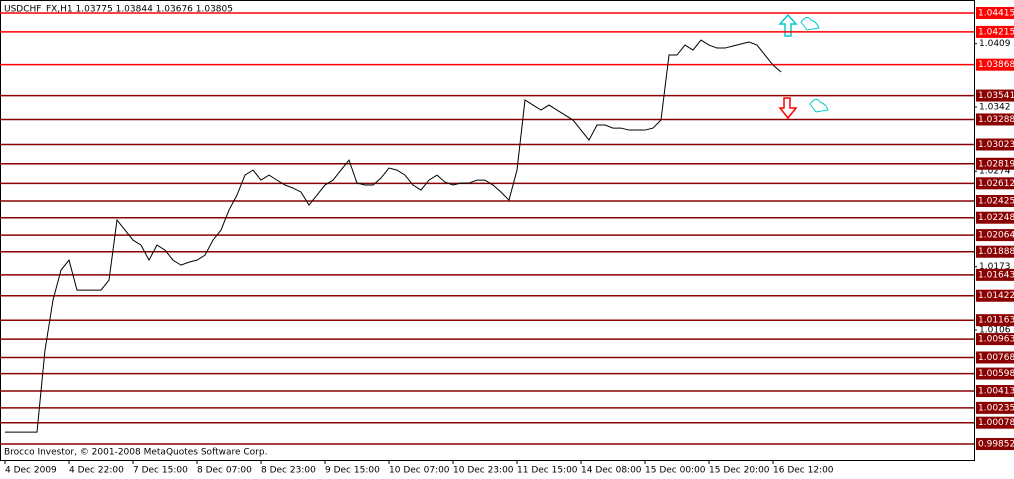  I want to click on level-label: 1.00235, so click(996, 408).